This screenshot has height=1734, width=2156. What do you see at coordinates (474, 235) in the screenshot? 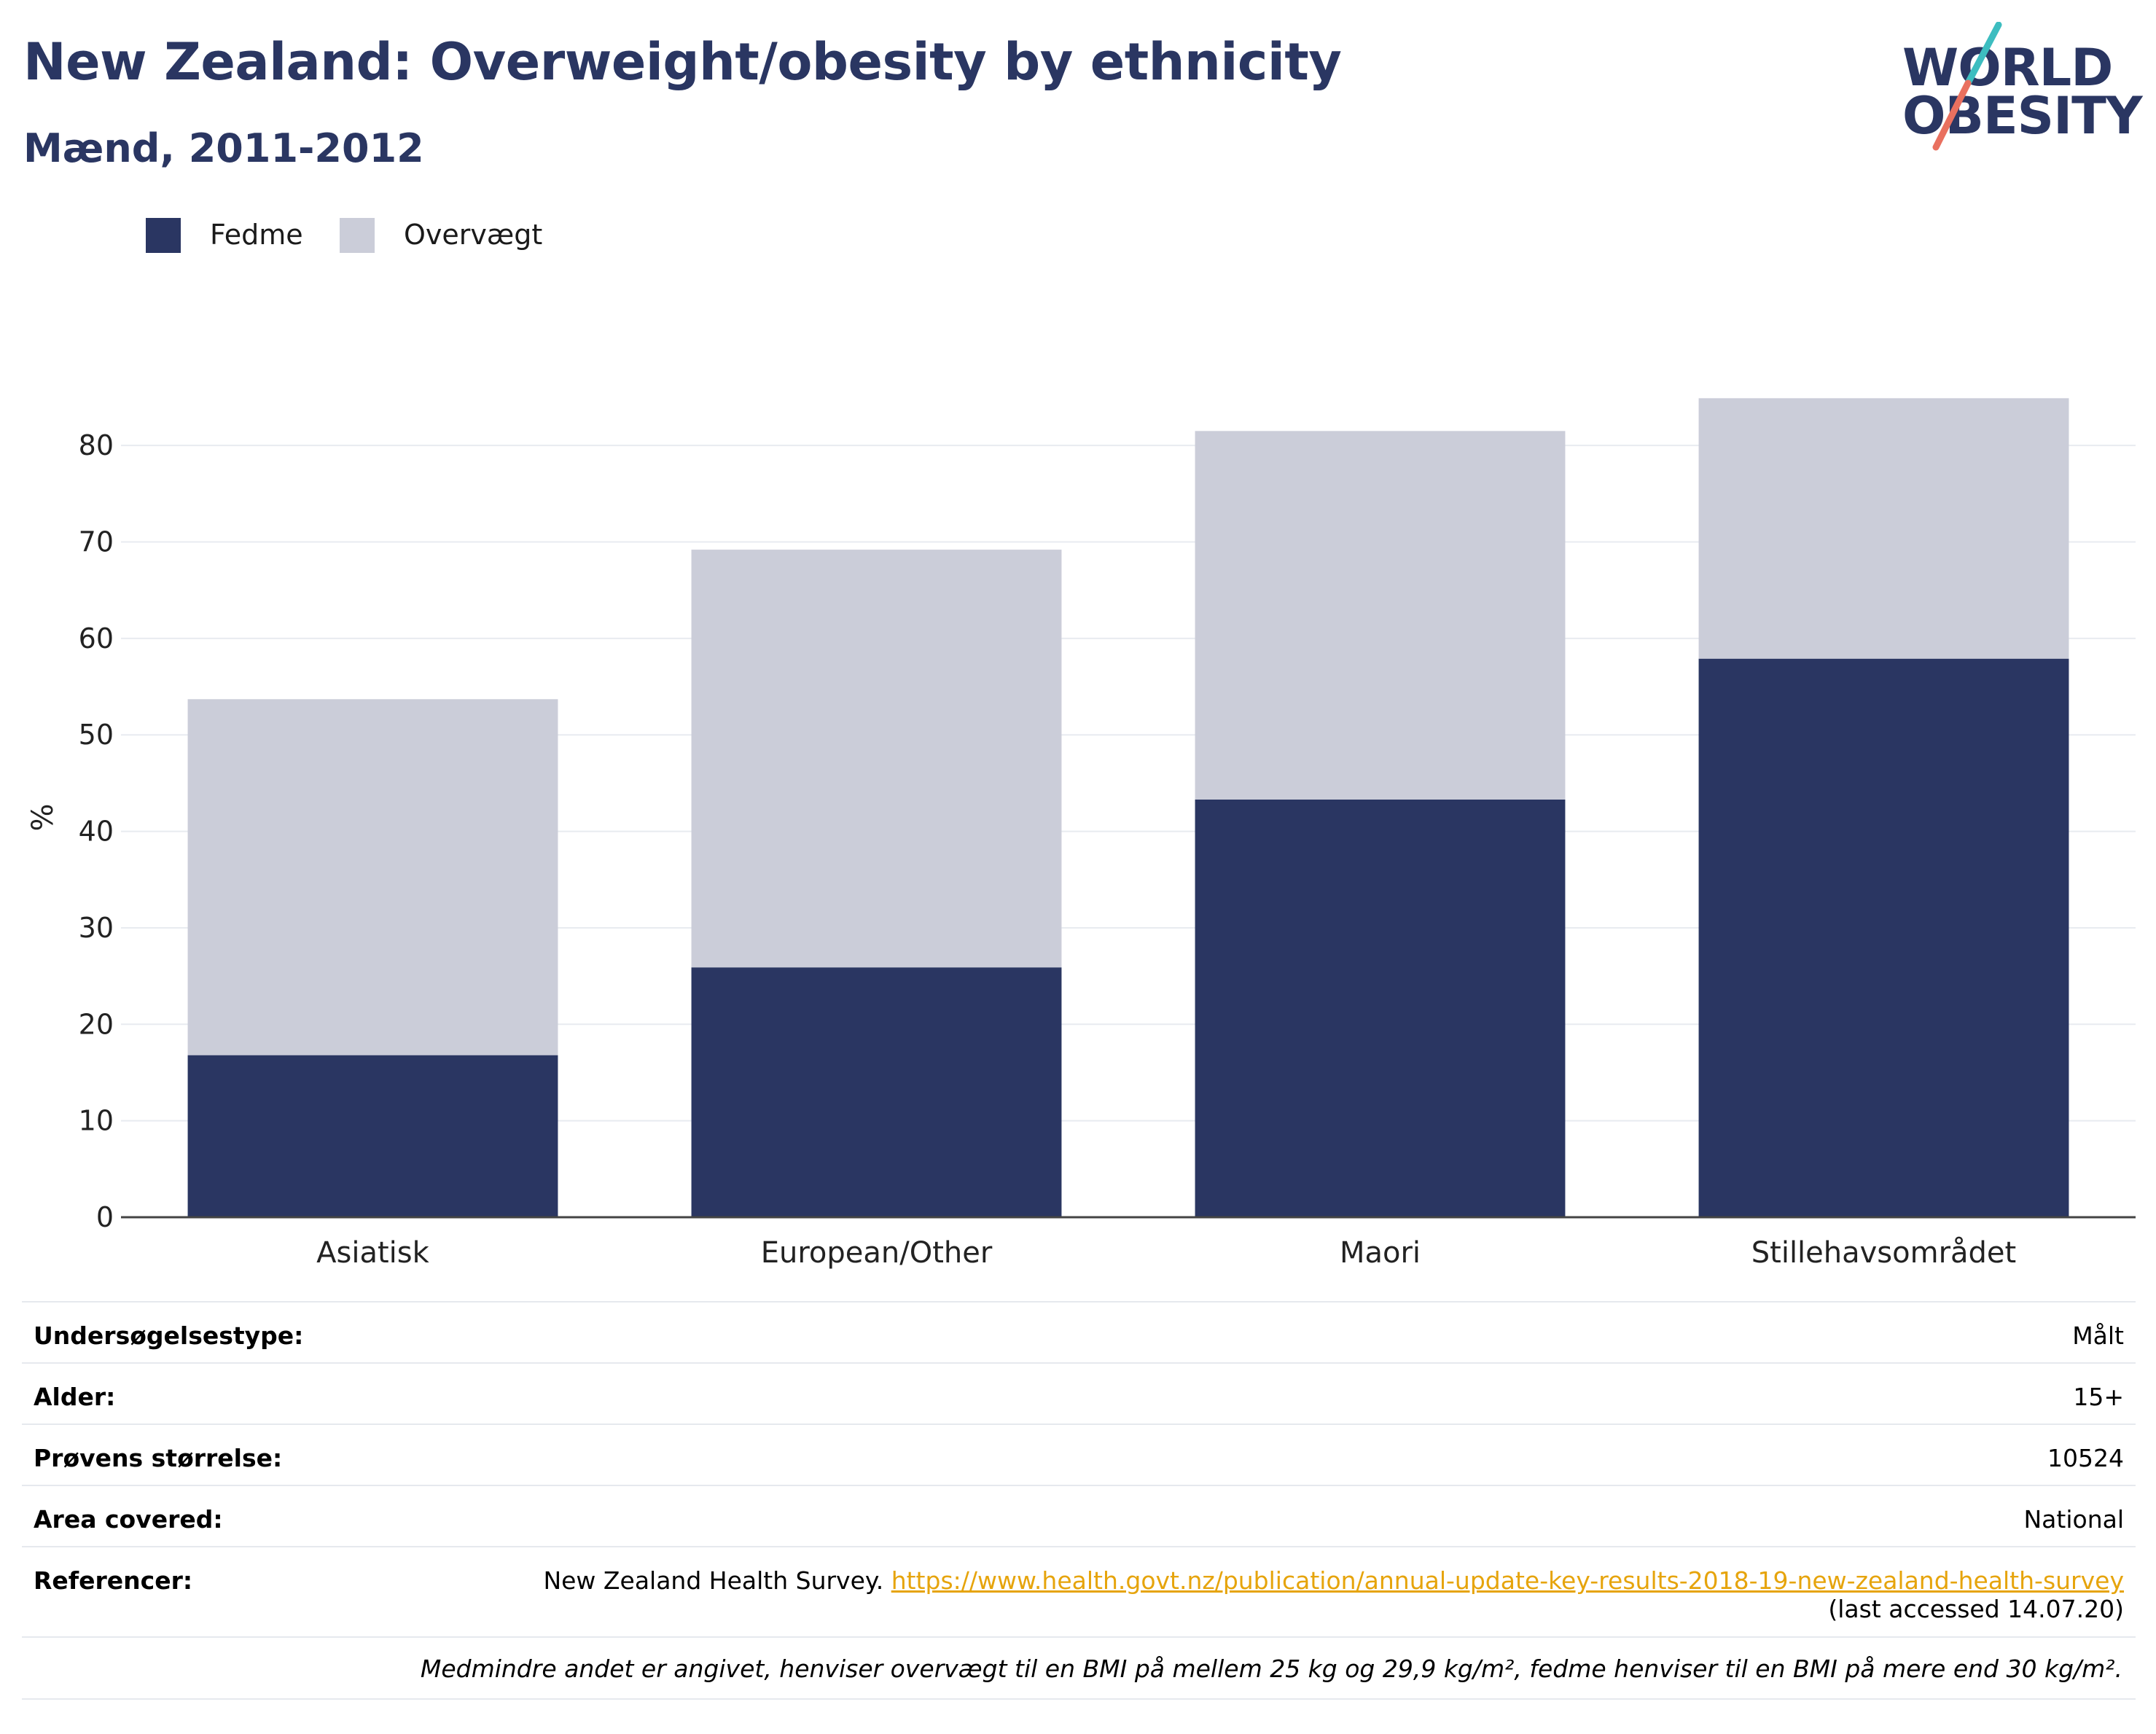
I see `legend-label-overvaegt: Overvægt` at bounding box center [474, 235].